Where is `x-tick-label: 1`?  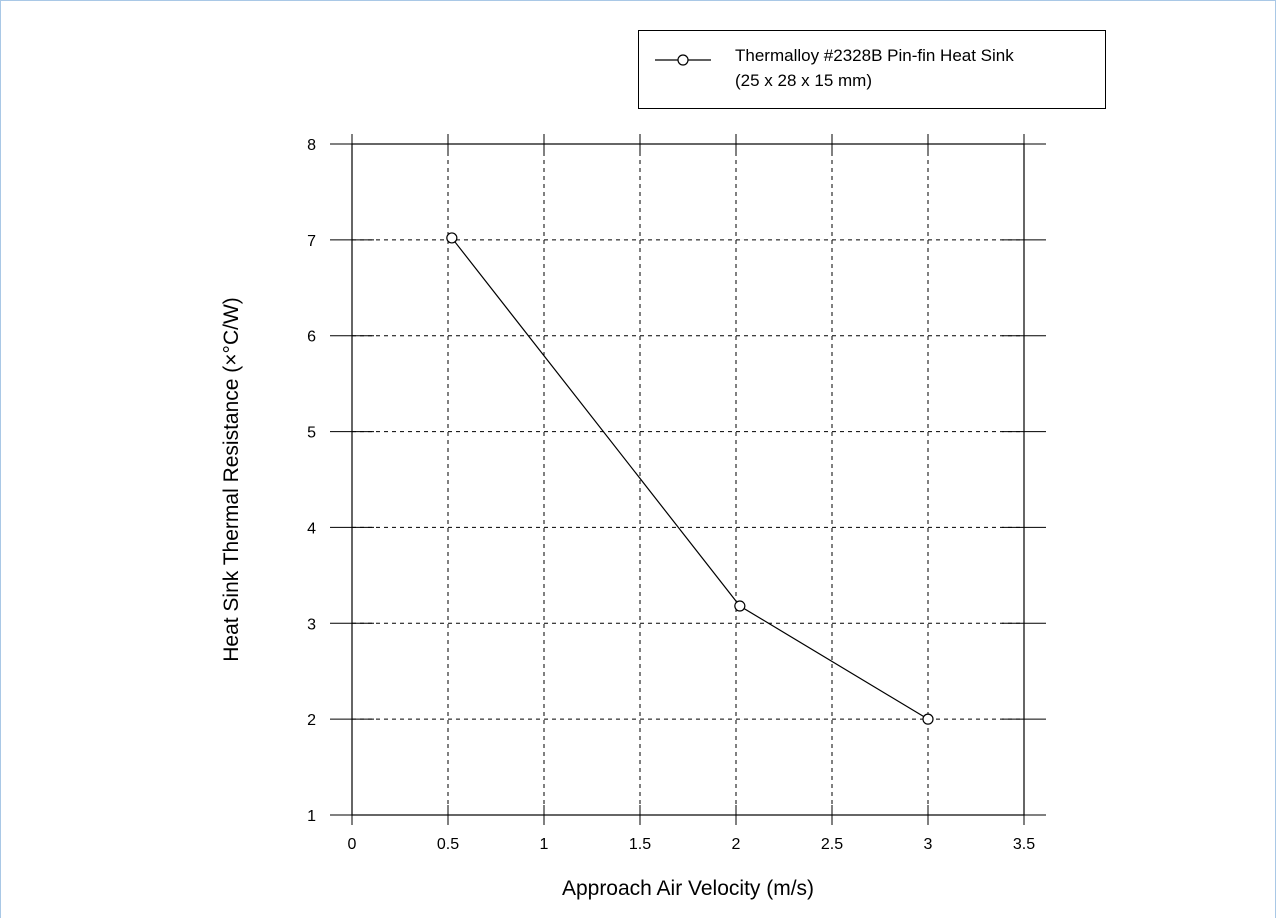 x-tick-label: 1 is located at coordinates (544, 844).